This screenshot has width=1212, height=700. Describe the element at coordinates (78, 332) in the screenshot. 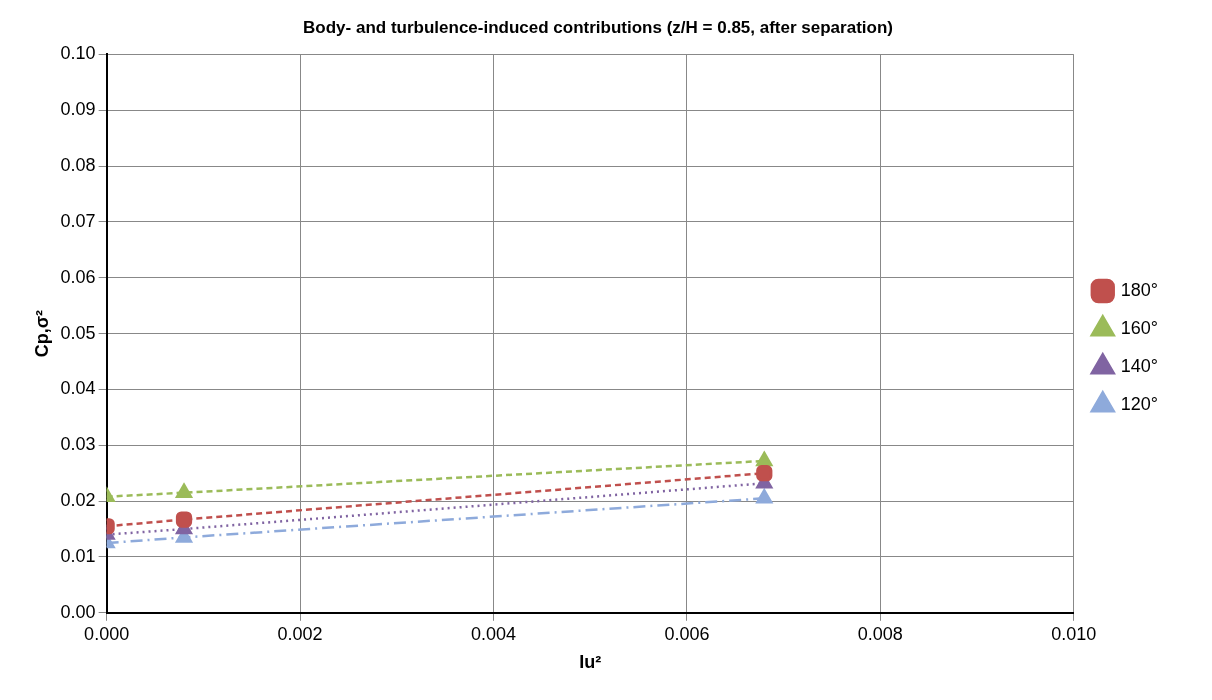

I see `y-tick-label: 0.05` at that location.